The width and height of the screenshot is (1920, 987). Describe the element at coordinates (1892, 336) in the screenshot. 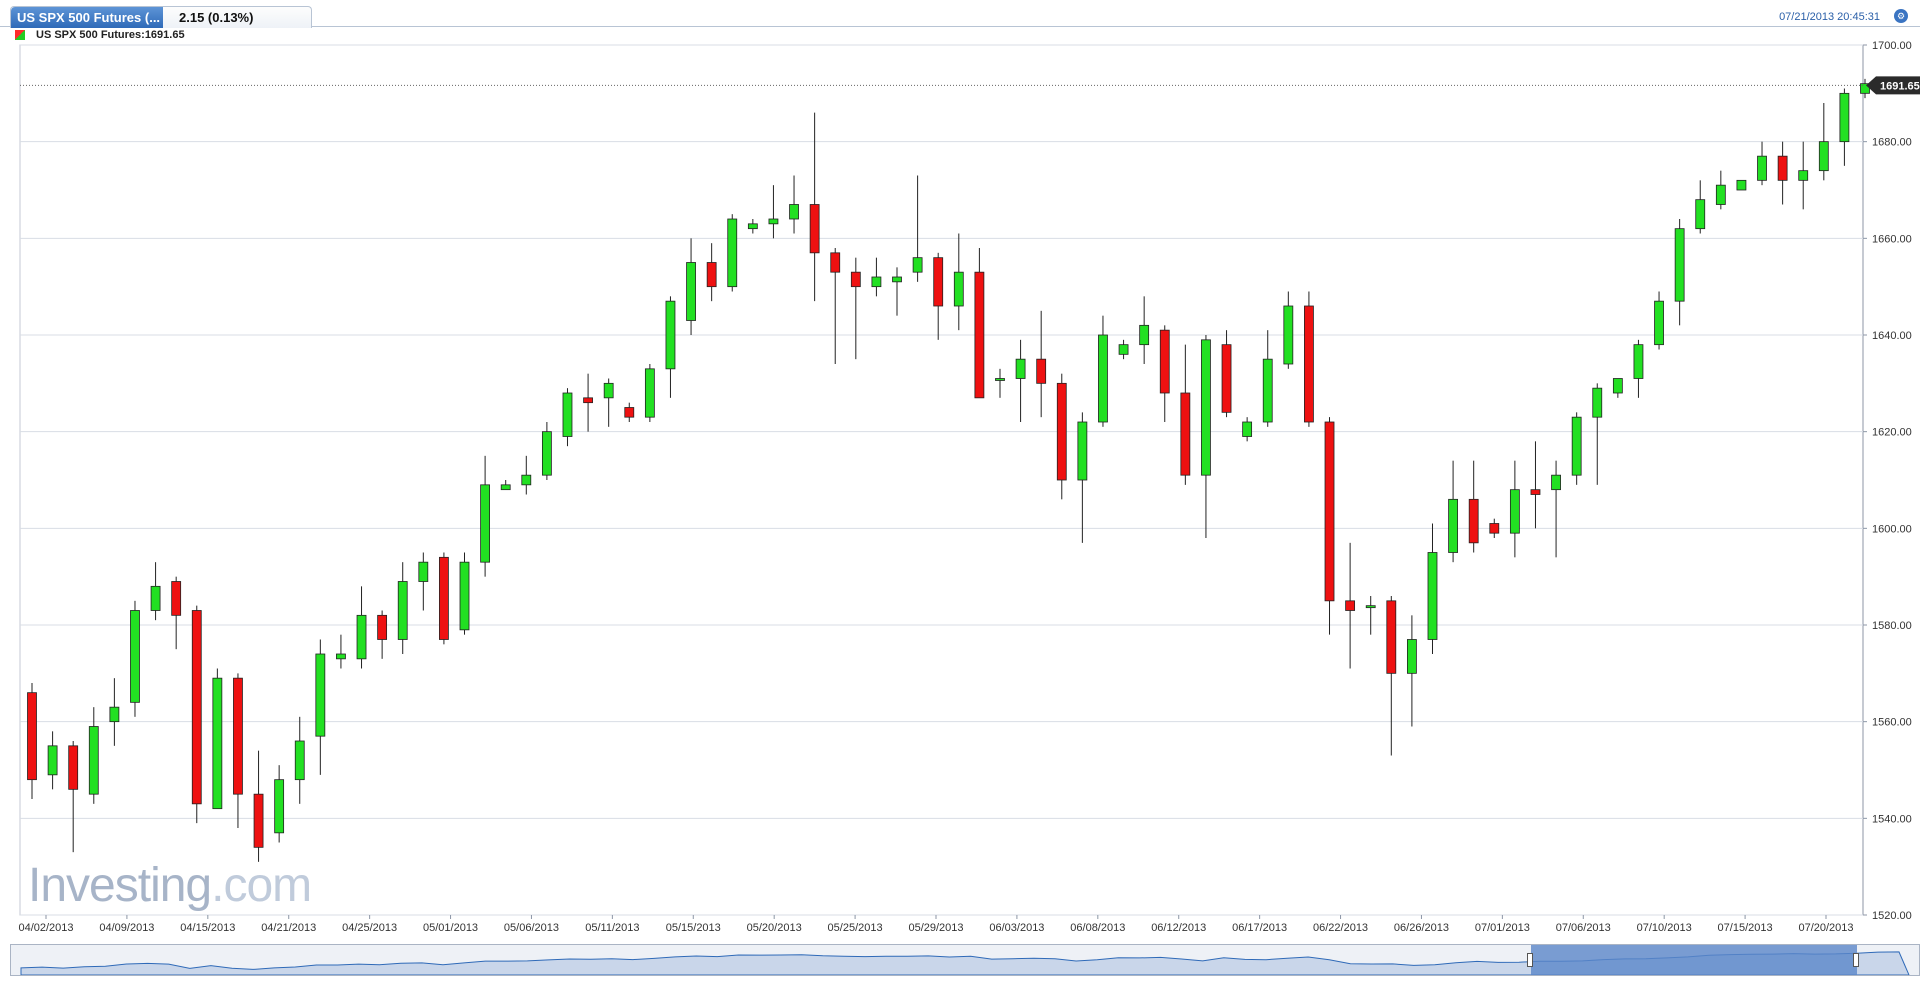

I see `y-tick-label: 1640.00` at that location.